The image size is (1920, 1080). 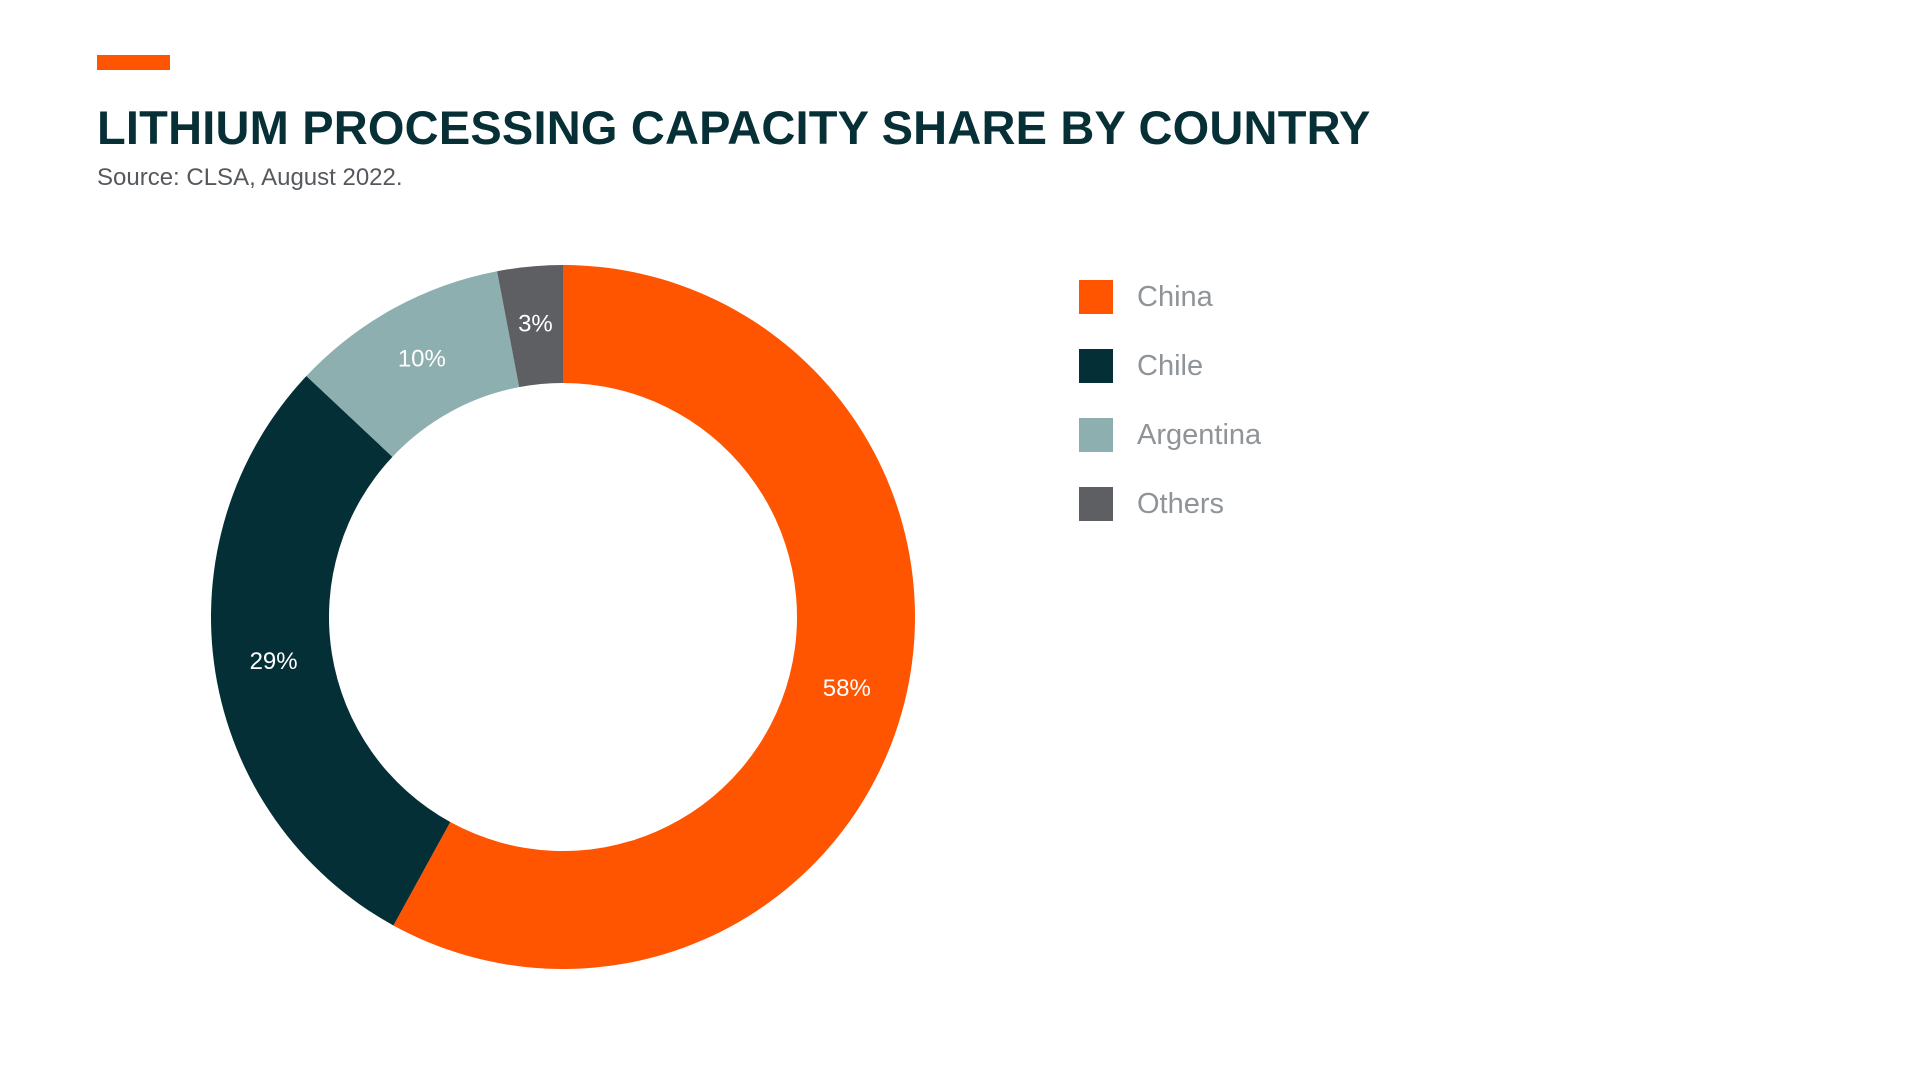 I want to click on legend-item-others: Others, so click(x=1170, y=504).